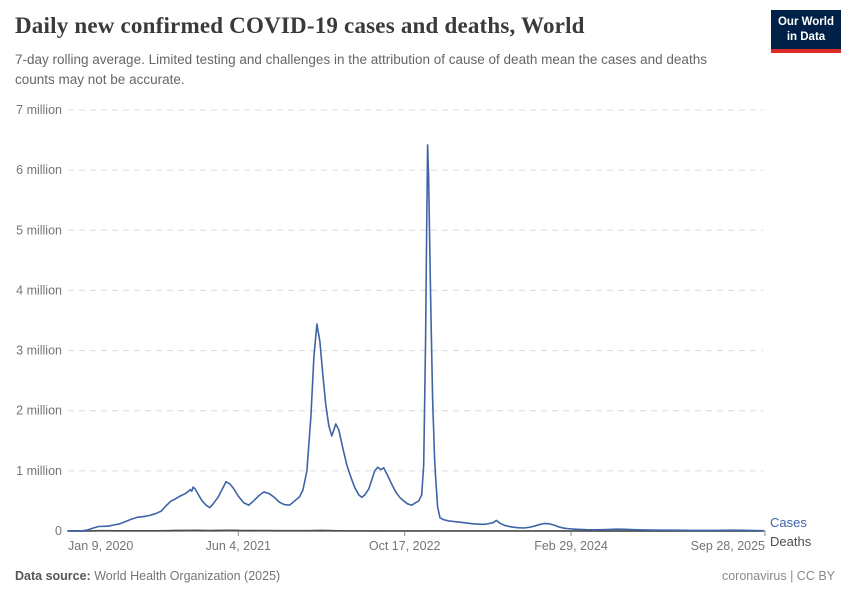  What do you see at coordinates (39, 170) in the screenshot?
I see `y-axis-label: 6 million` at bounding box center [39, 170].